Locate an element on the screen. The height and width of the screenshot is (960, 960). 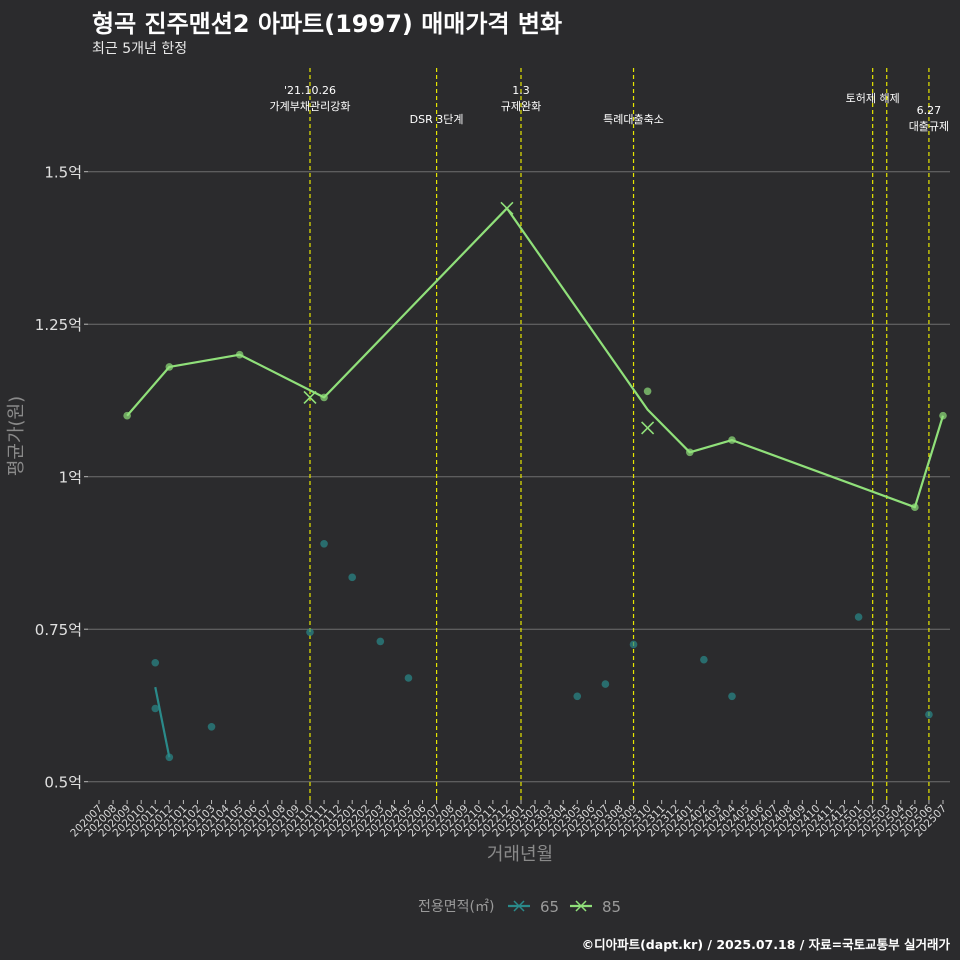
chart-title: 형곡 진주맨션2 아파트(1997) 매매가격 변화 is located at coordinates (327, 24).